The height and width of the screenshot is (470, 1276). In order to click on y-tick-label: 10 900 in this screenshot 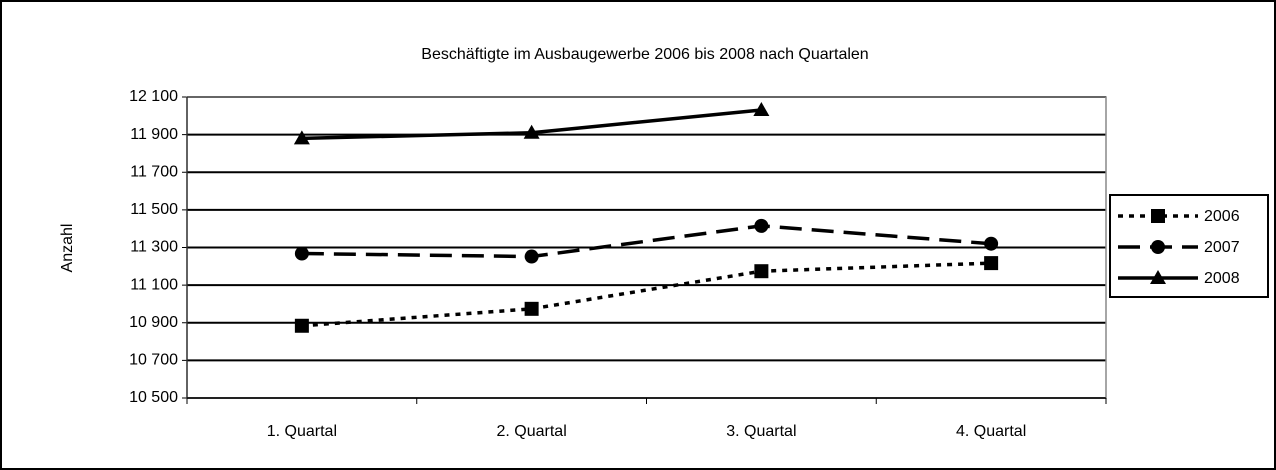, I will do `click(153, 322)`.